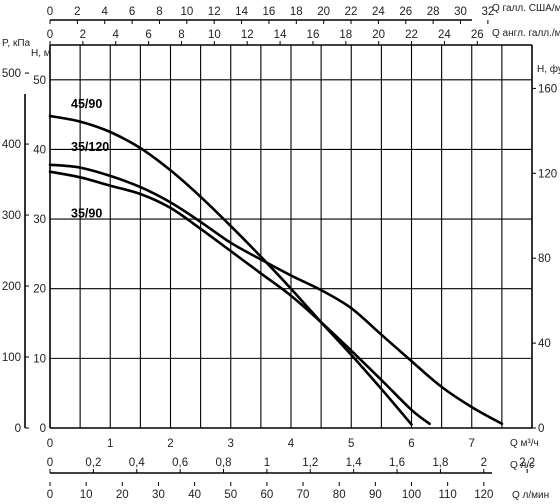 The image size is (560, 504). What do you see at coordinates (524, 443) in the screenshot?
I see `x-main-axis-label: Q м³/ч` at bounding box center [524, 443].